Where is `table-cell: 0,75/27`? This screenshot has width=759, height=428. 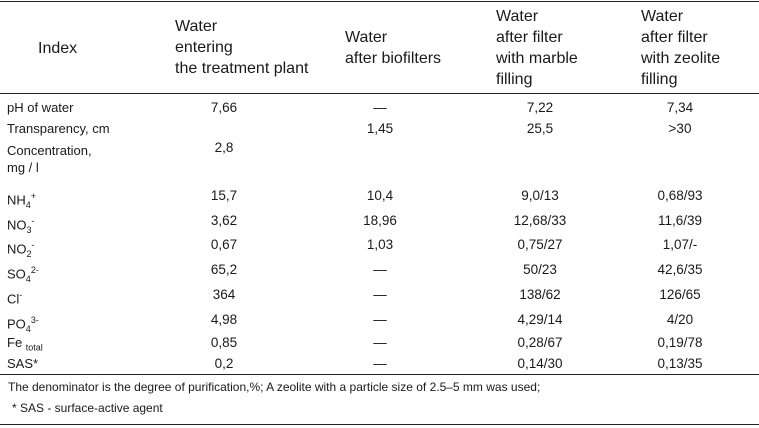 table-cell: 0,75/27 is located at coordinates (540, 244).